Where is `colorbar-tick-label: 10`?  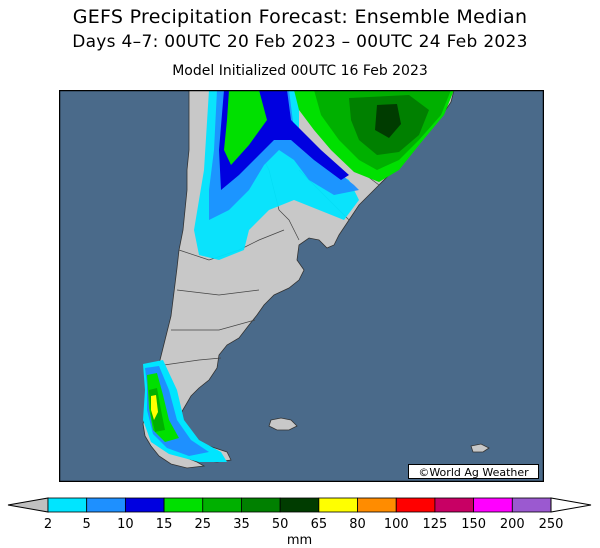 colorbar-tick-label: 10 is located at coordinates (125, 524).